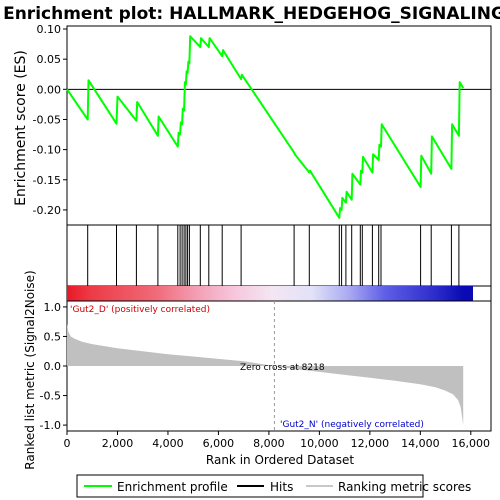  I want to click on es-y-tick-label: -0.20, so click(47, 210).